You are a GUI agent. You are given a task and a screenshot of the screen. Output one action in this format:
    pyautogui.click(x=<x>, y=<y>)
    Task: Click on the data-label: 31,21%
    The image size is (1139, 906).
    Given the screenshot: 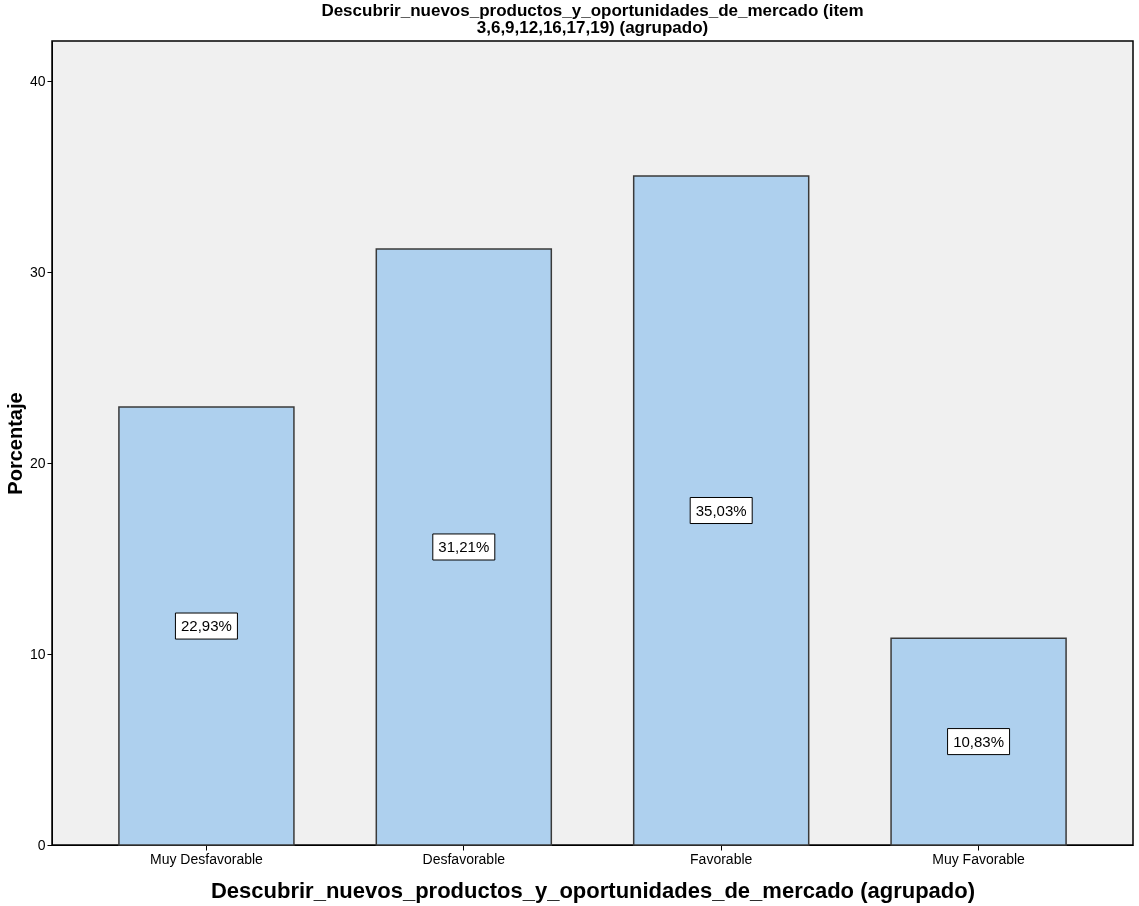 What is the action you would take?
    pyautogui.click(x=464, y=546)
    